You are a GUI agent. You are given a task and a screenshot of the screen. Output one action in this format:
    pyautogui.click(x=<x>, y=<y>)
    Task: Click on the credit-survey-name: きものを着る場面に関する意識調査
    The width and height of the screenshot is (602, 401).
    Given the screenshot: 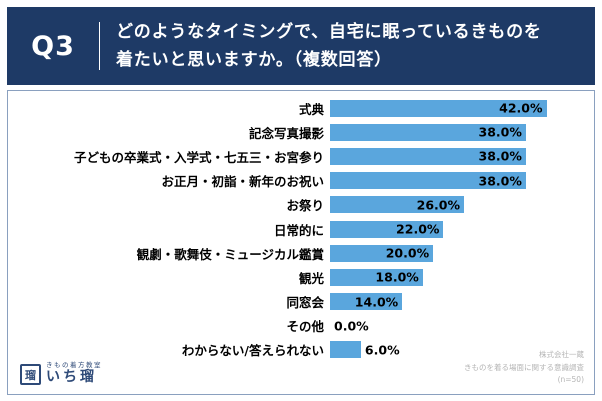 What is the action you would take?
    pyautogui.click(x=524, y=367)
    